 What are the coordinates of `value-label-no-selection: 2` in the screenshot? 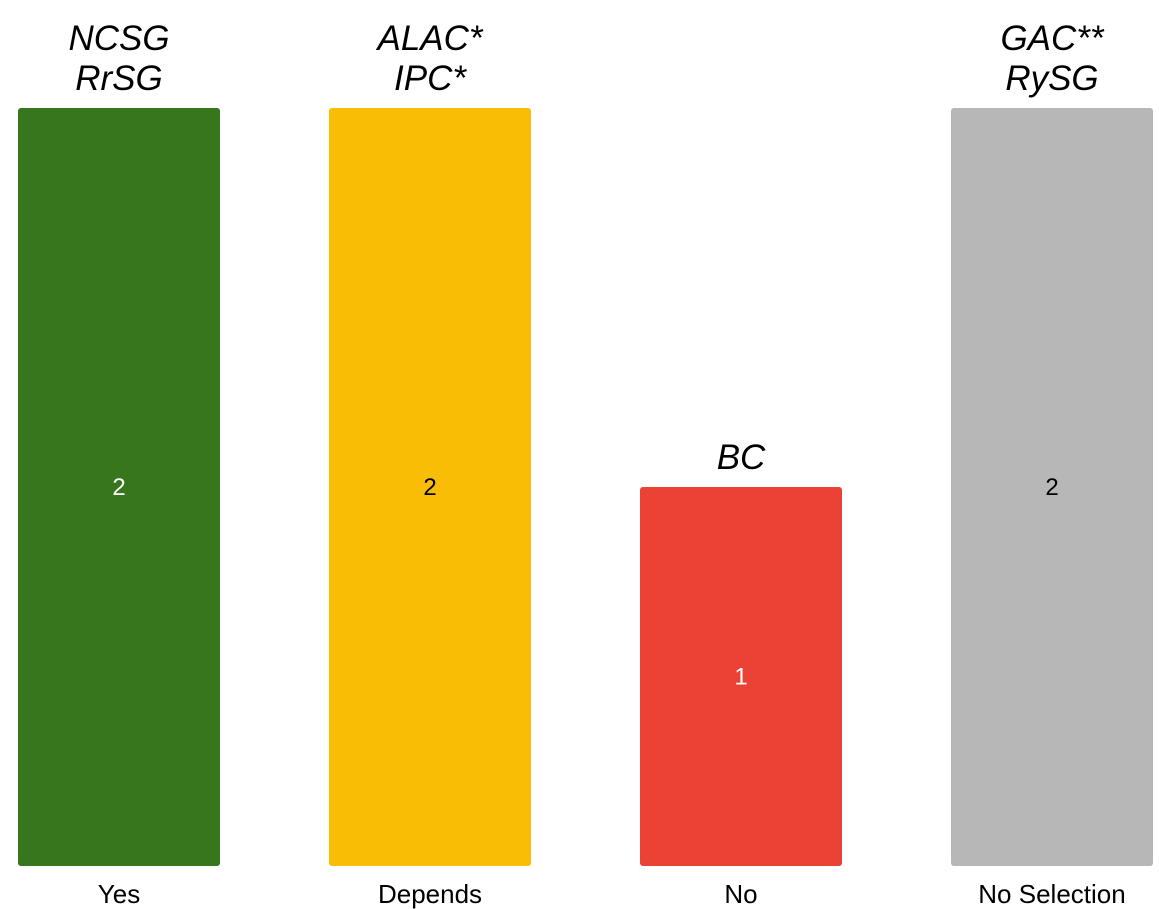 It's located at (1051, 487).